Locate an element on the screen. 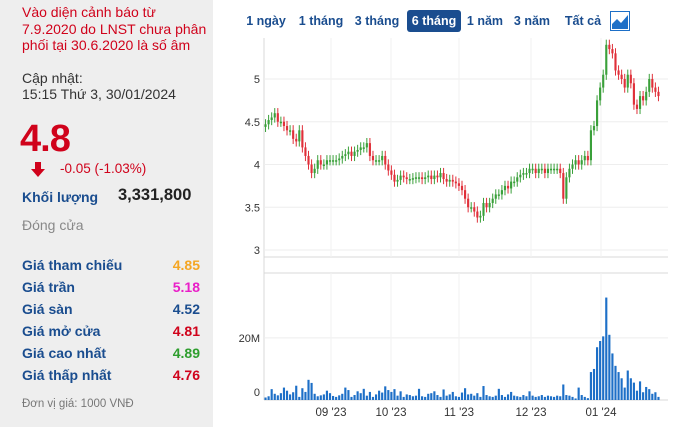 This screenshot has width=680, height=427. update-label: Cập nhật: is located at coordinates (52, 78).